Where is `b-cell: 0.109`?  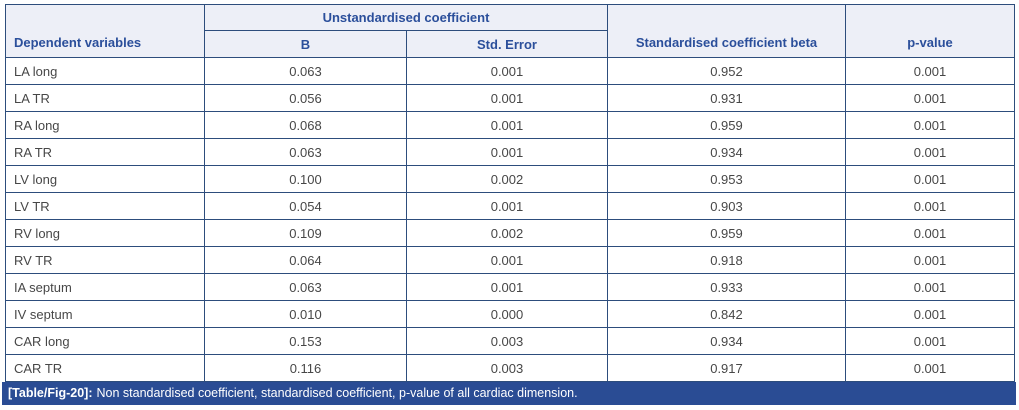 b-cell: 0.109 is located at coordinates (305, 233).